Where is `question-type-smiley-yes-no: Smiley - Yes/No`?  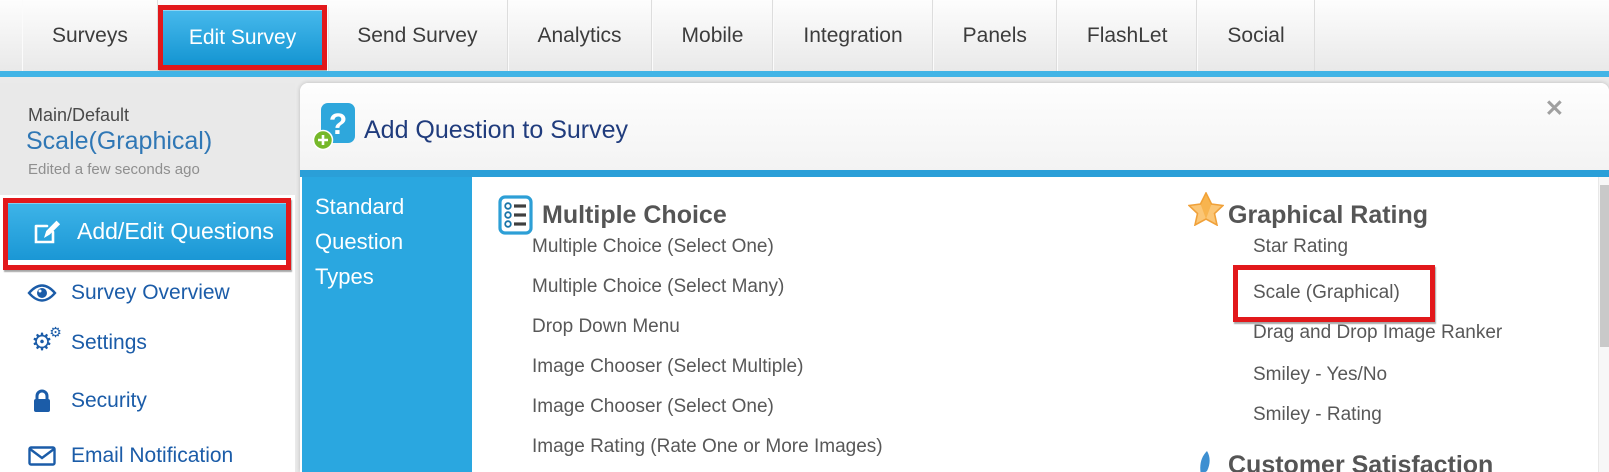
question-type-smiley-yes-no: Smiley - Yes/No is located at coordinates (1320, 374).